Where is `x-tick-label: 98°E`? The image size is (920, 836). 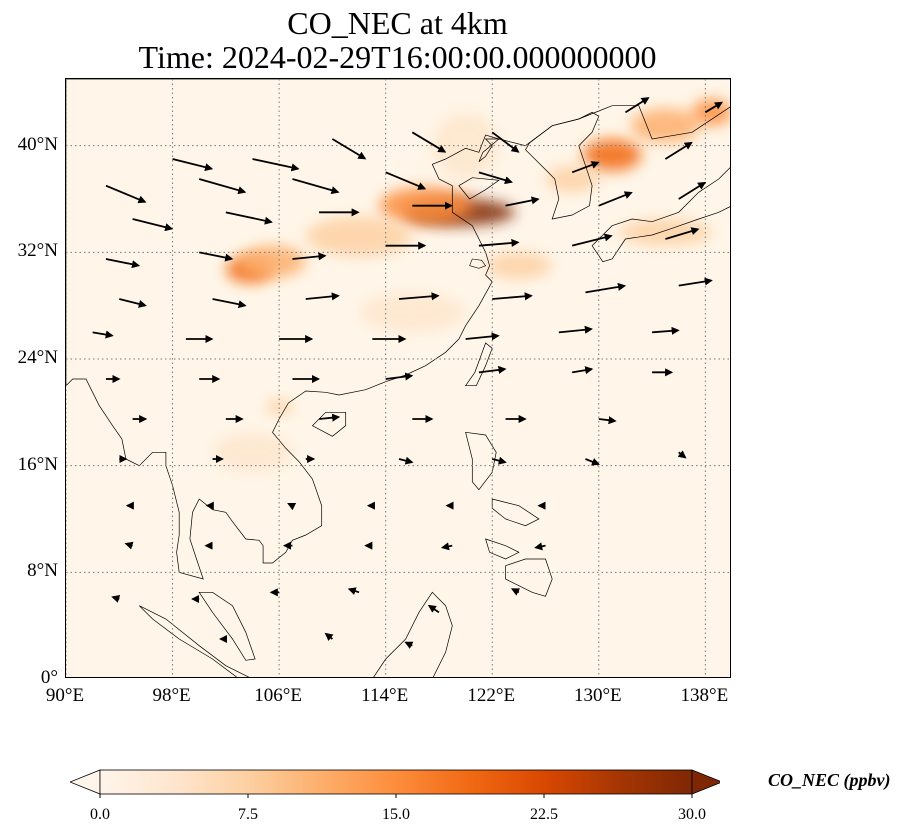
x-tick-label: 98°E is located at coordinates (171, 695).